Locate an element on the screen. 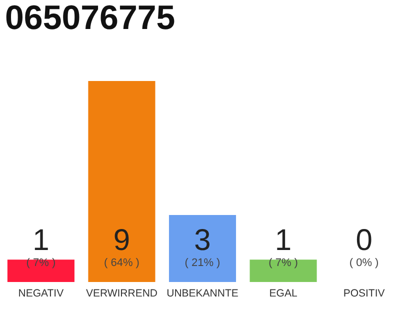  x-tick-label: NEGATIV is located at coordinates (41, 294).